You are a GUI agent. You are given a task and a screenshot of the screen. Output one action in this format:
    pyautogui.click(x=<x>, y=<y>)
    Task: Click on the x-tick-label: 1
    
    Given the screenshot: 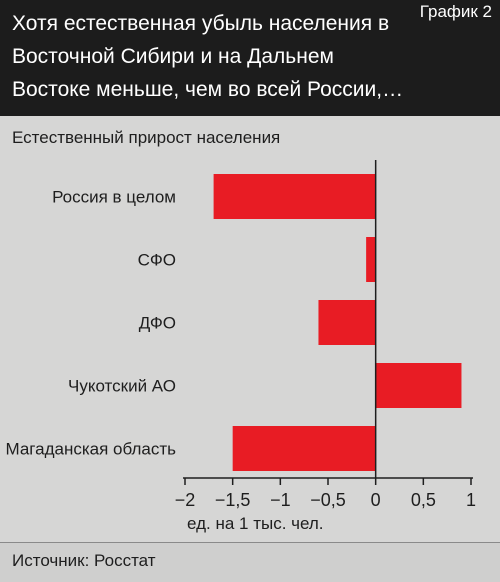 What is the action you would take?
    pyautogui.click(x=471, y=500)
    